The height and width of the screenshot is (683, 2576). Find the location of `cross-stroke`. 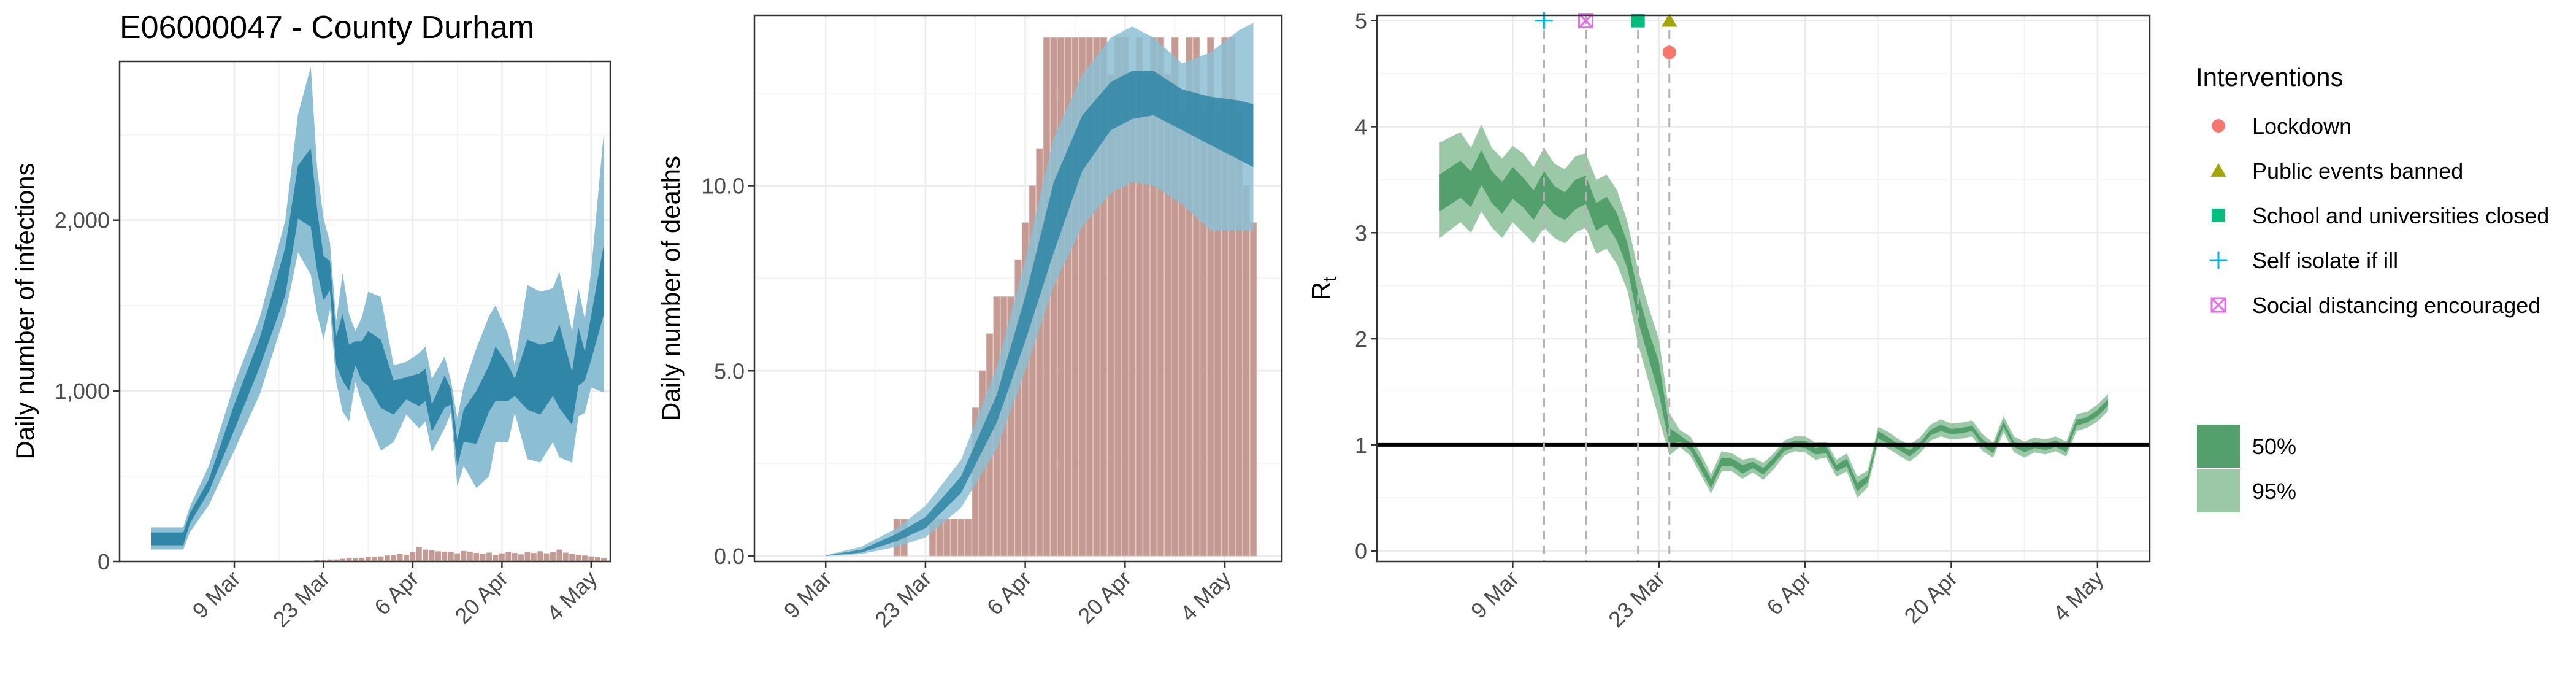

cross-stroke is located at coordinates (1585, 20).